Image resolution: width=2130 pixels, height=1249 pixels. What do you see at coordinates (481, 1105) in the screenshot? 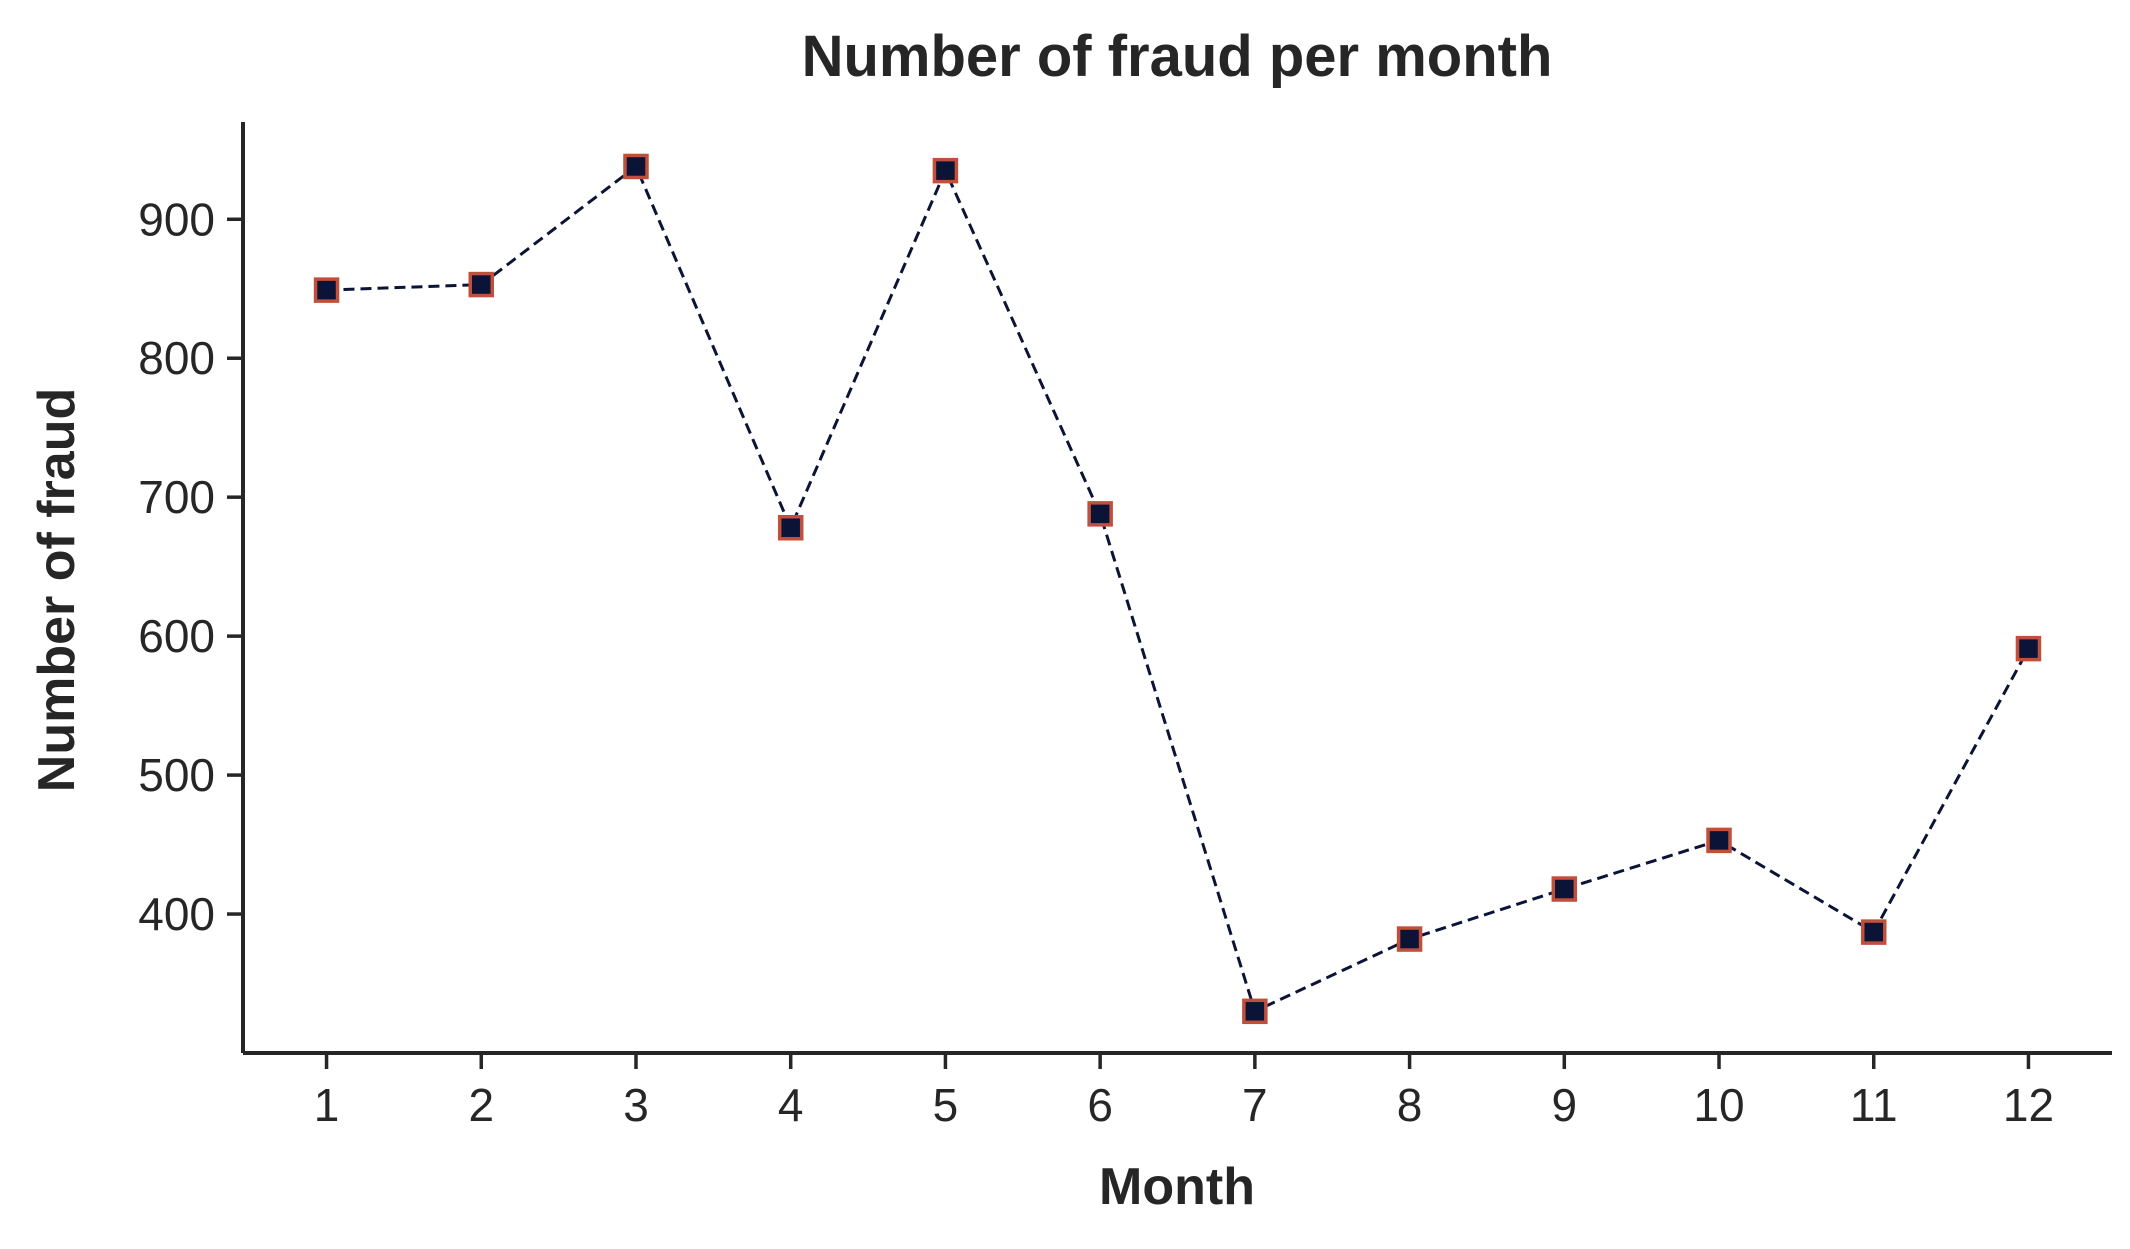
I see `x-tick-label: 2` at bounding box center [481, 1105].